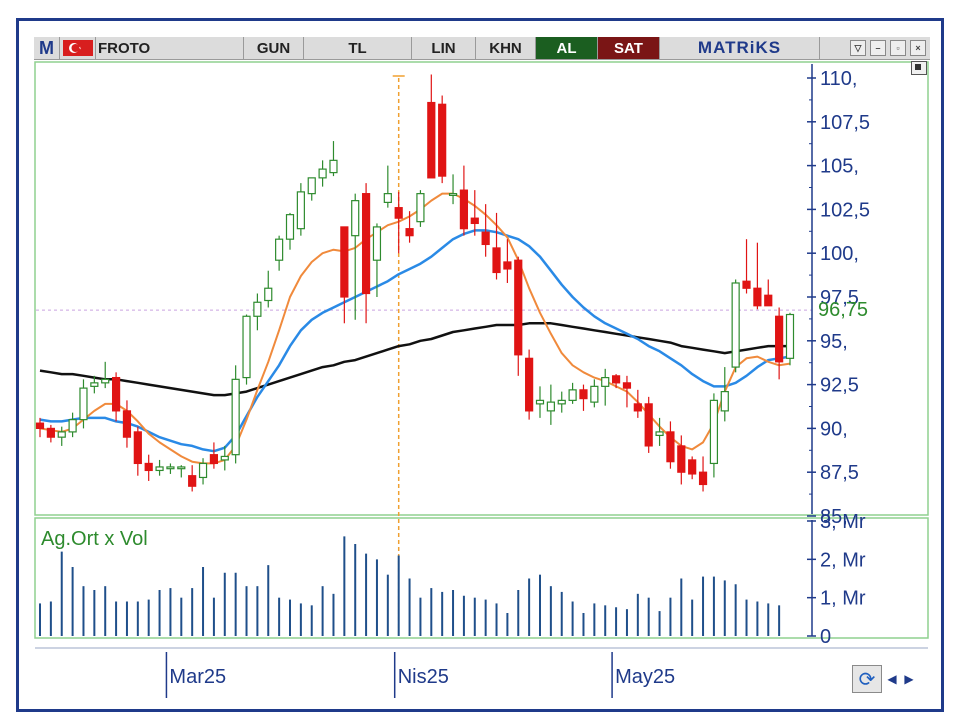 This screenshot has width=960, height=725. I want to click on buy-button: AL, so click(567, 48).